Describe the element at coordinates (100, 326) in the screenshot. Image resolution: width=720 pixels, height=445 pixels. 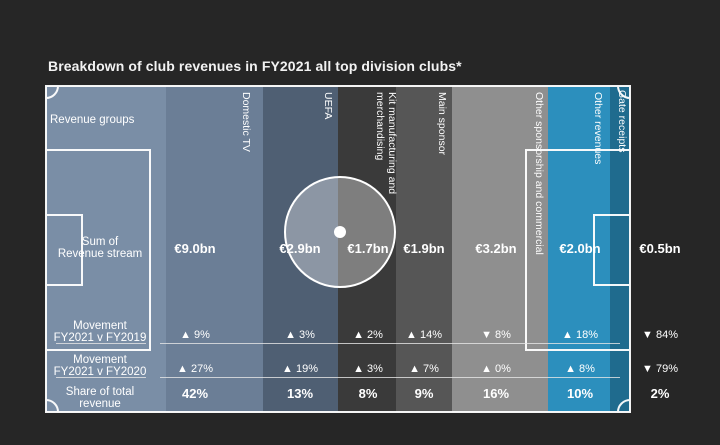
I see `row-label-mv19-line1: Movement` at that location.